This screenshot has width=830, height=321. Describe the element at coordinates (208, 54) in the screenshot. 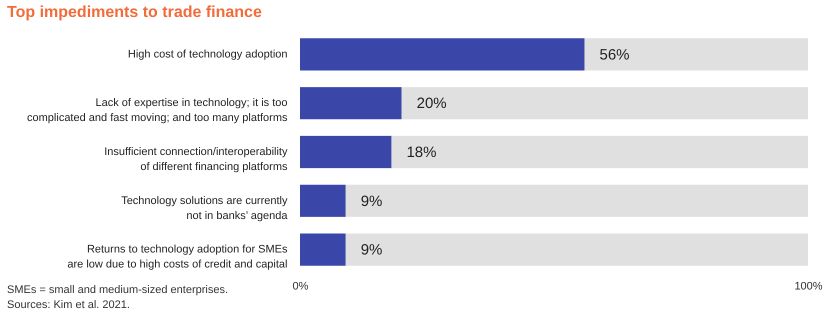

I see `y-tick-label: High cost of technology adoption` at that location.